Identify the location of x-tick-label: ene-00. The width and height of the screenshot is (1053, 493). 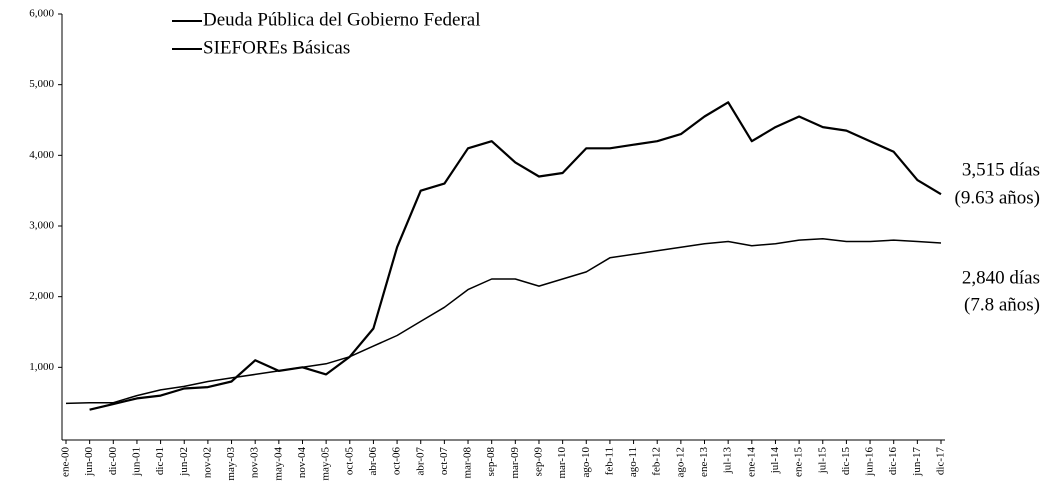
(66, 462).